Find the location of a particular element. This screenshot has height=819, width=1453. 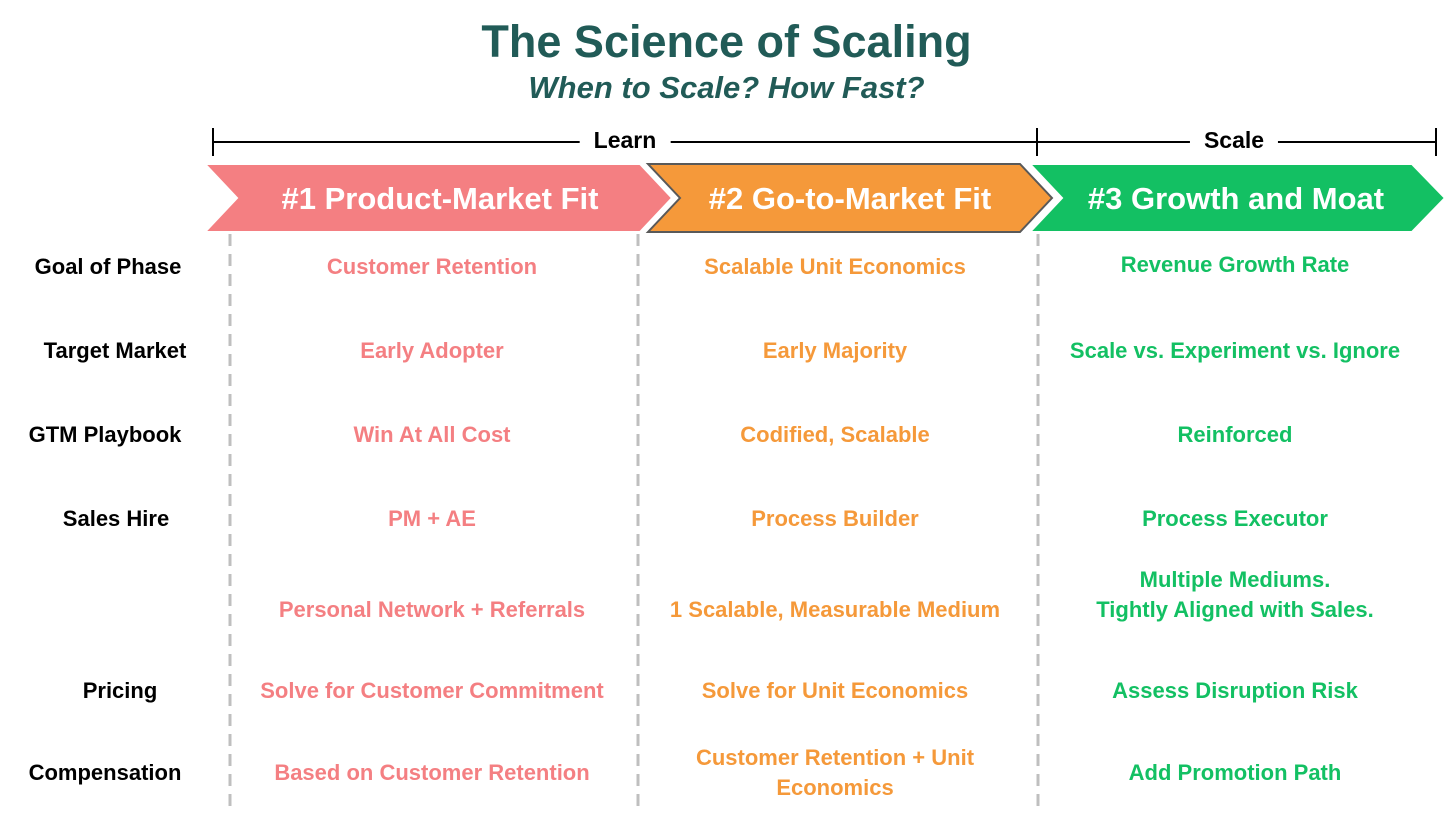

cell-sales-phase3: Process Executor is located at coordinates (1235, 518).